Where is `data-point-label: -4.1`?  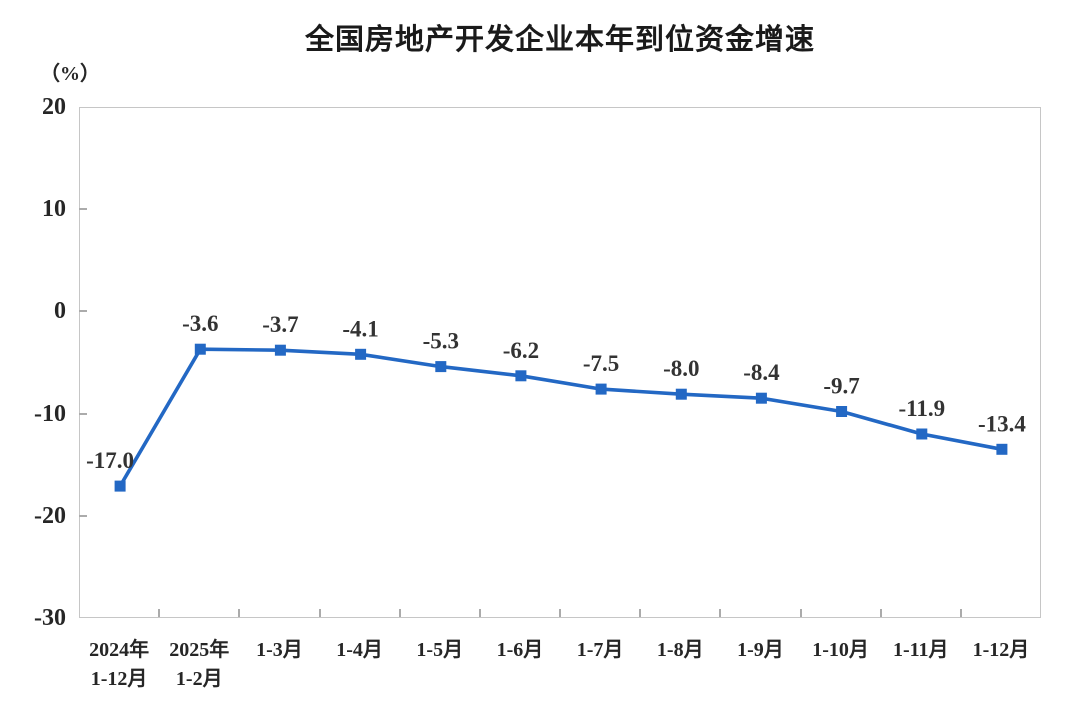
data-point-label: -4.1 is located at coordinates (360, 328).